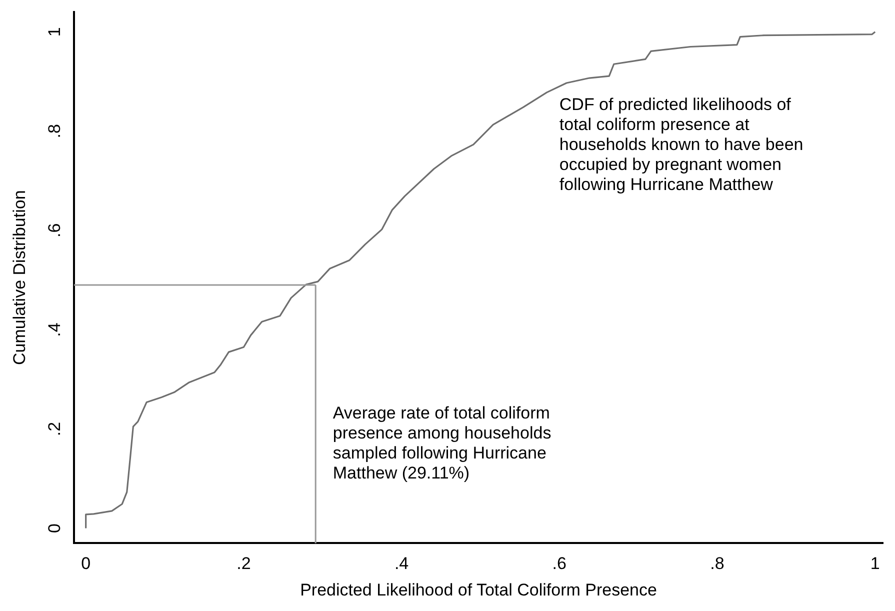 The width and height of the screenshot is (895, 611). I want to click on x-tick-label: .6, so click(559, 564).